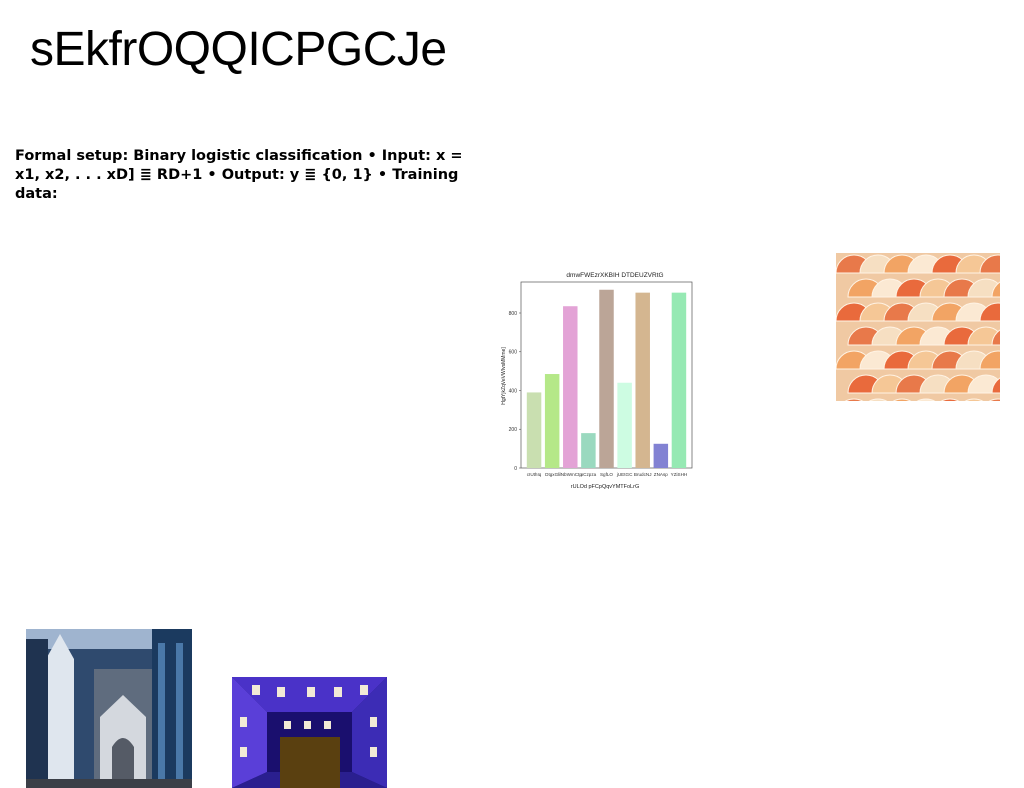 This screenshot has width=1024, height=788. I want to click on x-tick-label: DtgxGl, so click(552, 474).